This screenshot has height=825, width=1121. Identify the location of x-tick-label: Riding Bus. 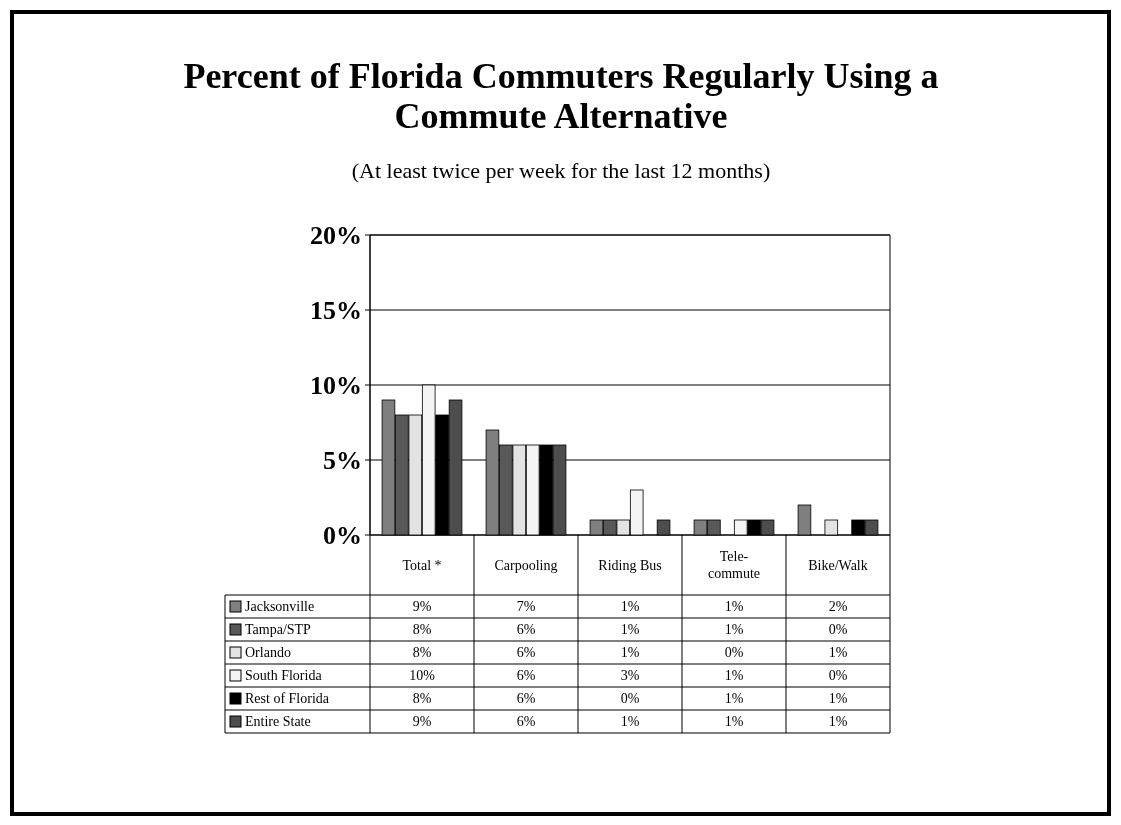
(630, 565).